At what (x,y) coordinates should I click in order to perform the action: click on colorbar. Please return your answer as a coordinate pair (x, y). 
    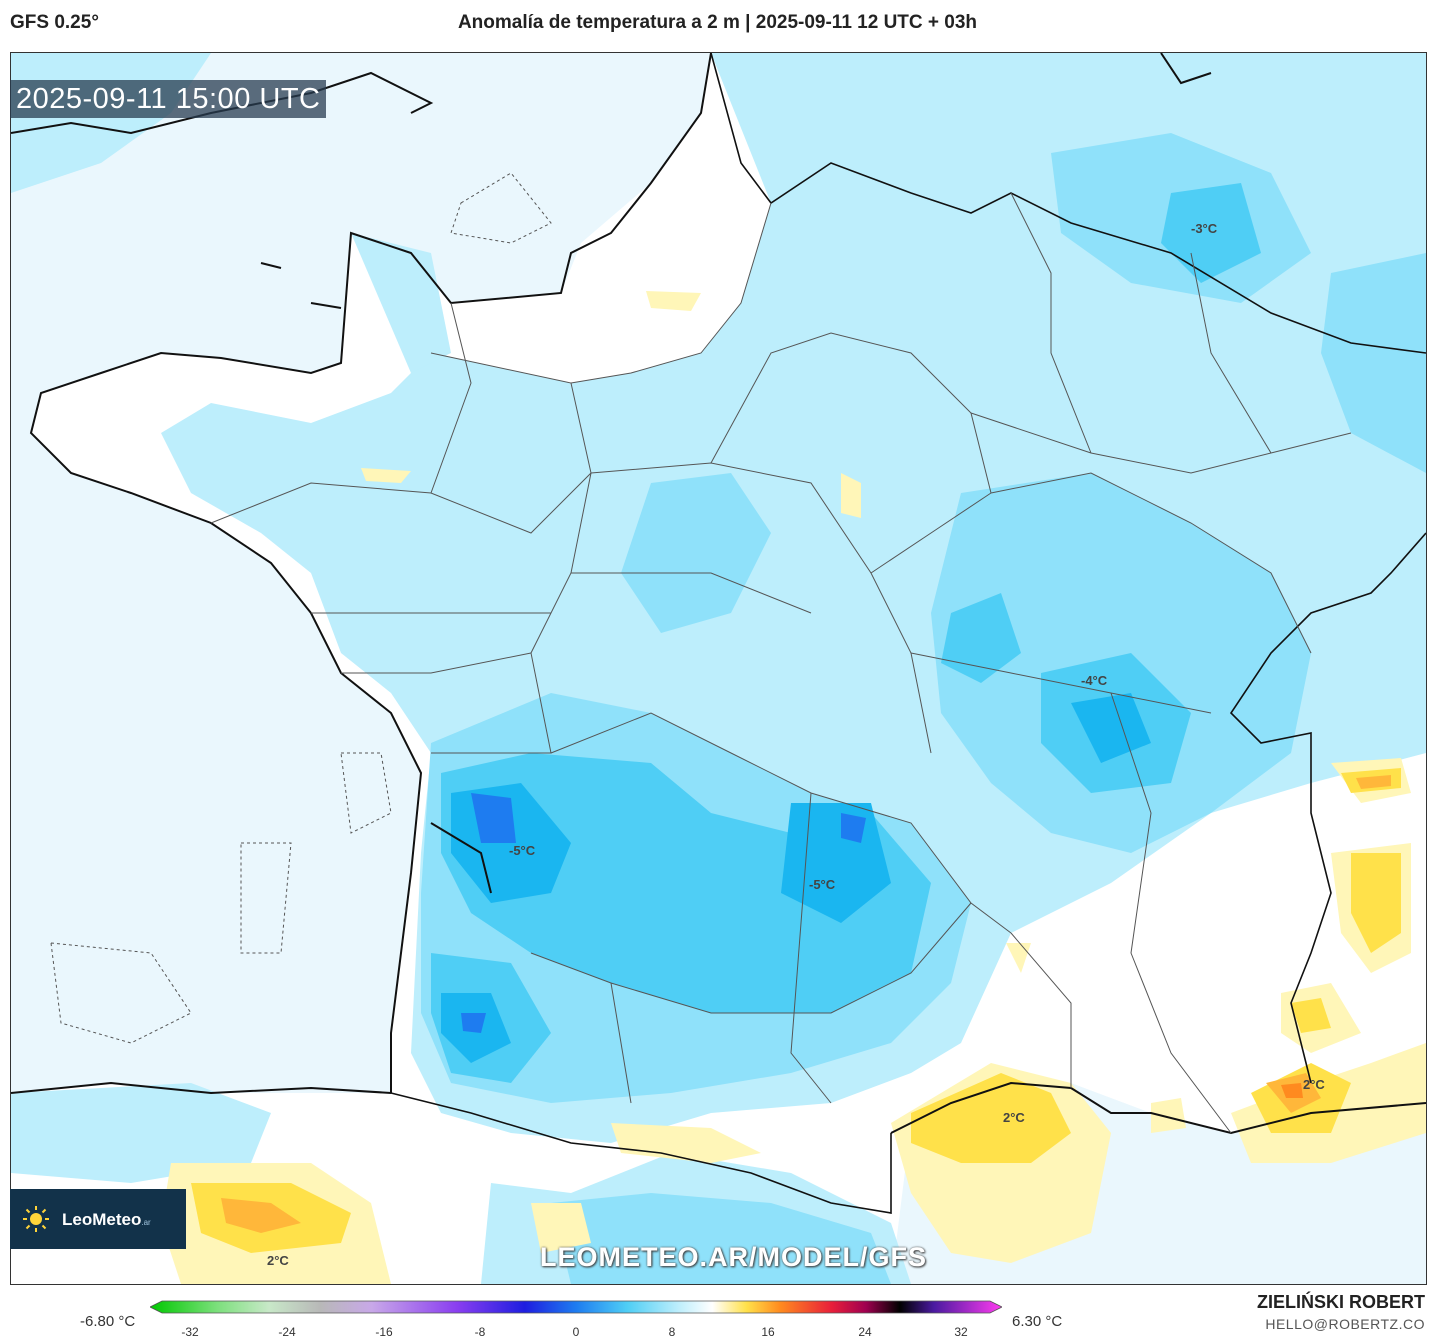
    Looking at the image, I should click on (576, 1307).